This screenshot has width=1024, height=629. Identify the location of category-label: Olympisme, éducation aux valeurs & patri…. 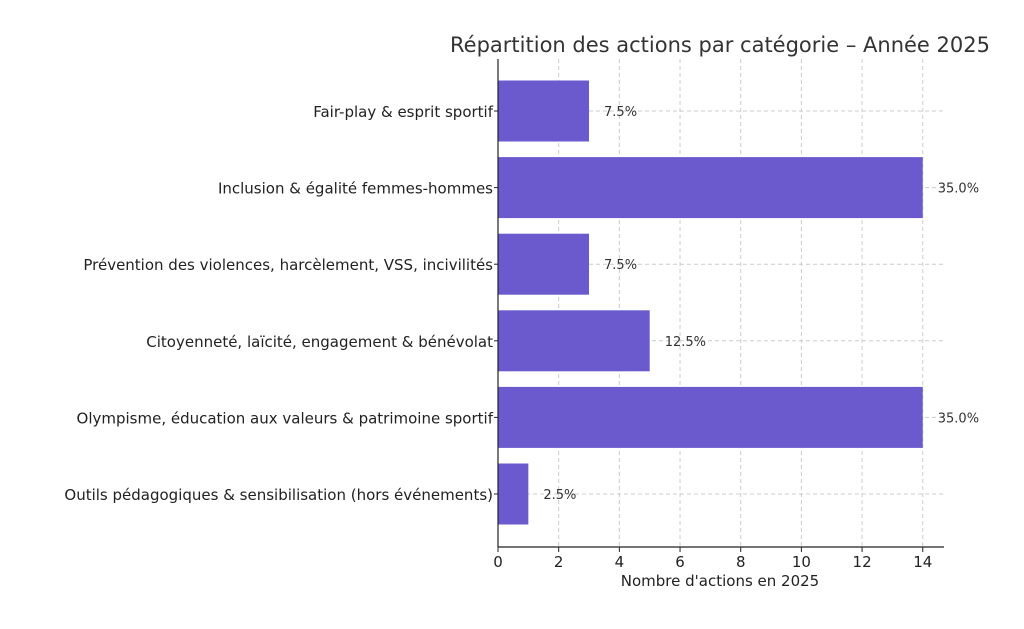
(285, 418).